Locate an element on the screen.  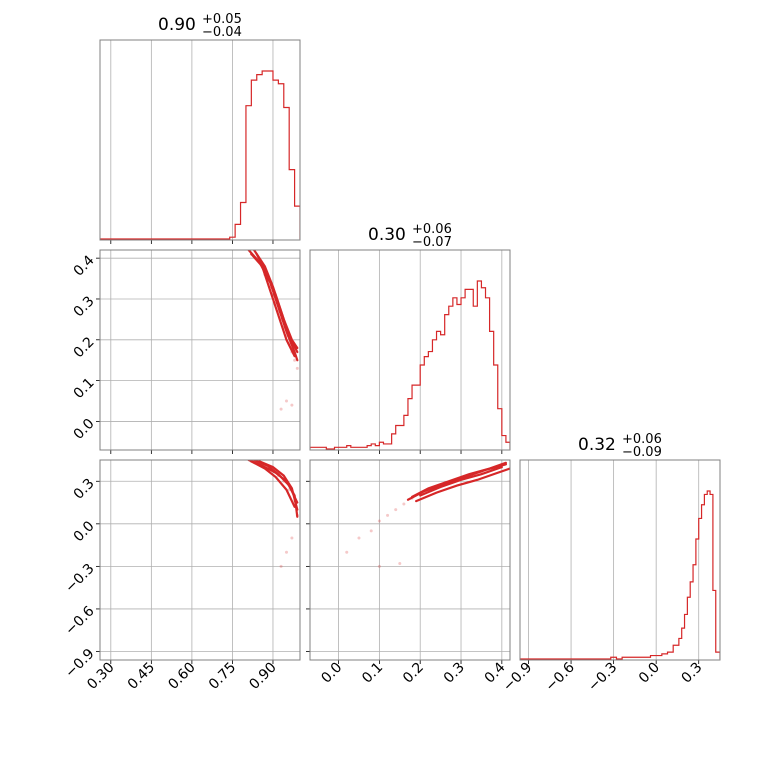
scatter-p2_vs_p0 is located at coordinates (273, 514).